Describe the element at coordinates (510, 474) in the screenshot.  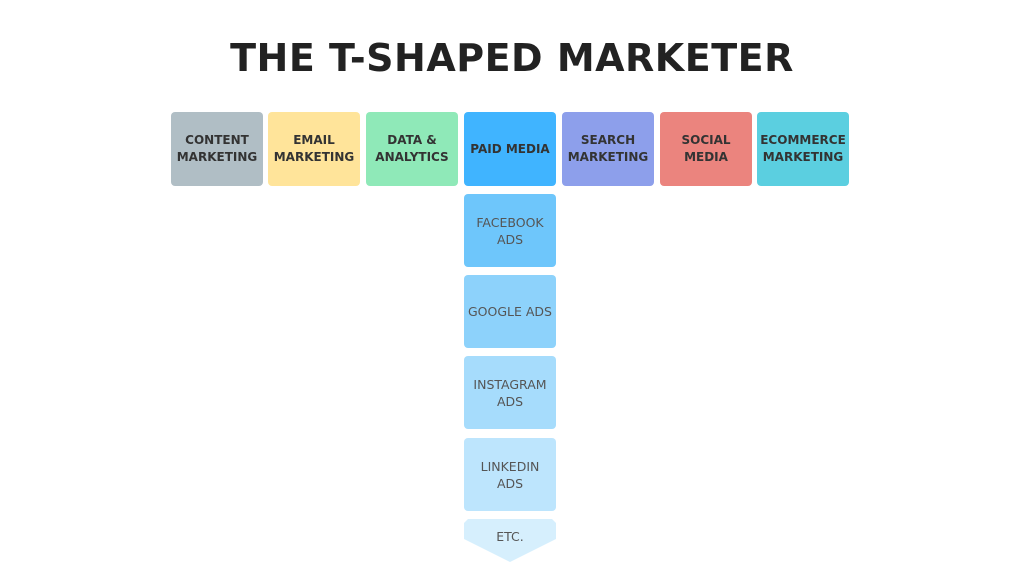
I see `subskill-box-linkedin-ads: LINKEDIN ADS` at that location.